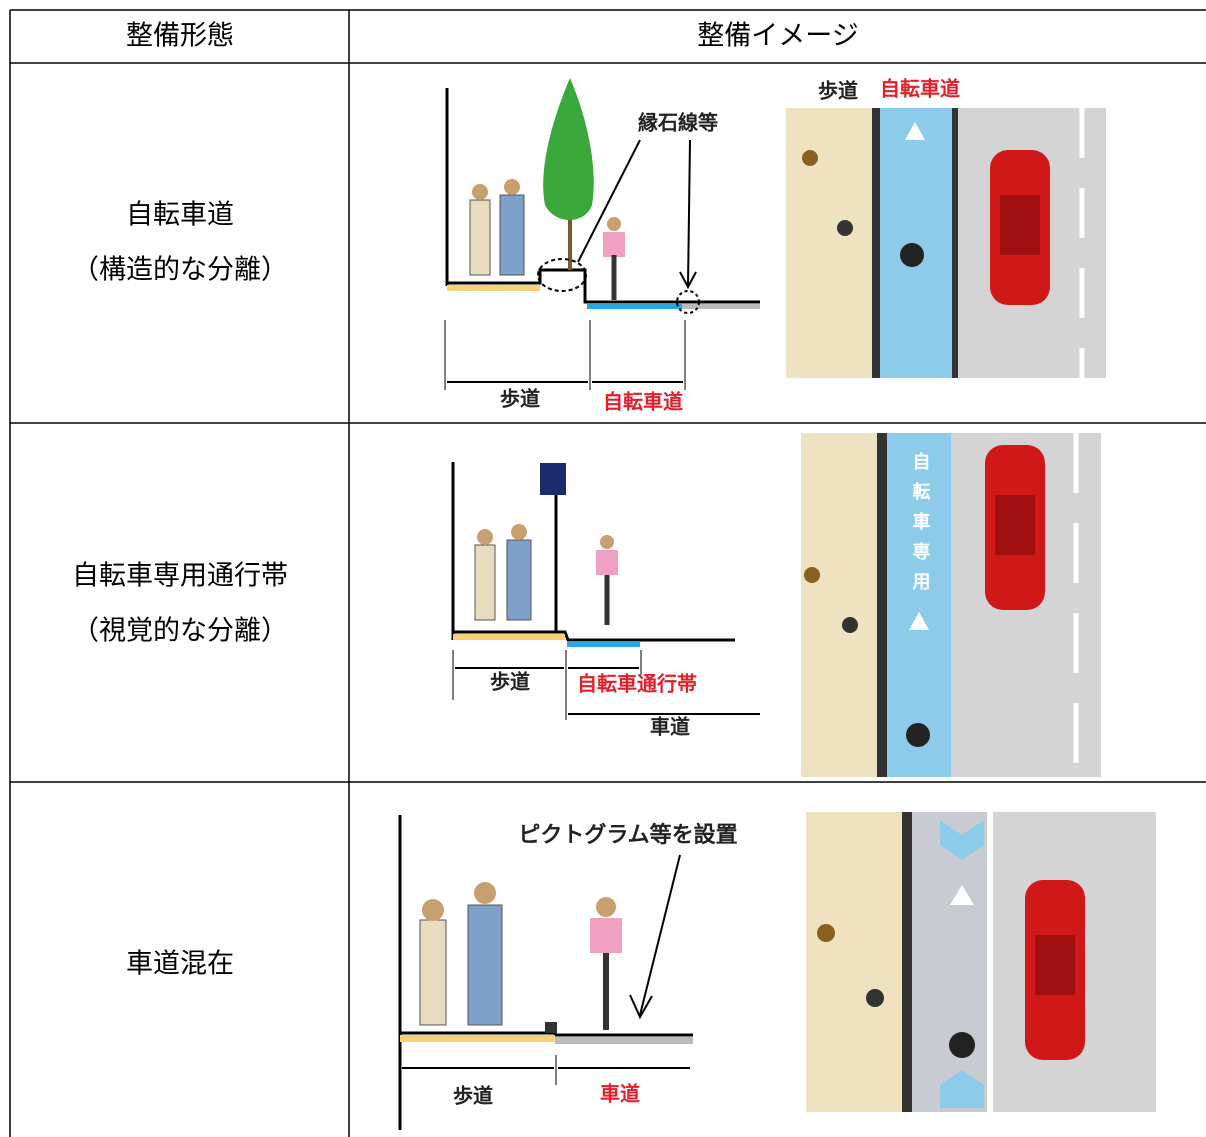  What do you see at coordinates (643, 402) in the screenshot?
I see `section-label: 自転車道` at bounding box center [643, 402].